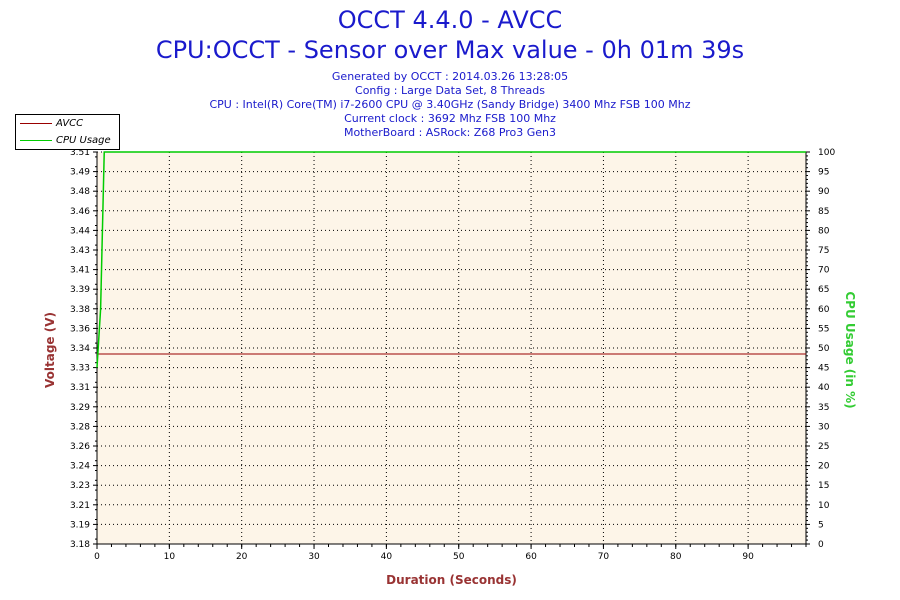 The width and height of the screenshot is (900, 600). I want to click on y2-tick-label: 50, so click(824, 349).